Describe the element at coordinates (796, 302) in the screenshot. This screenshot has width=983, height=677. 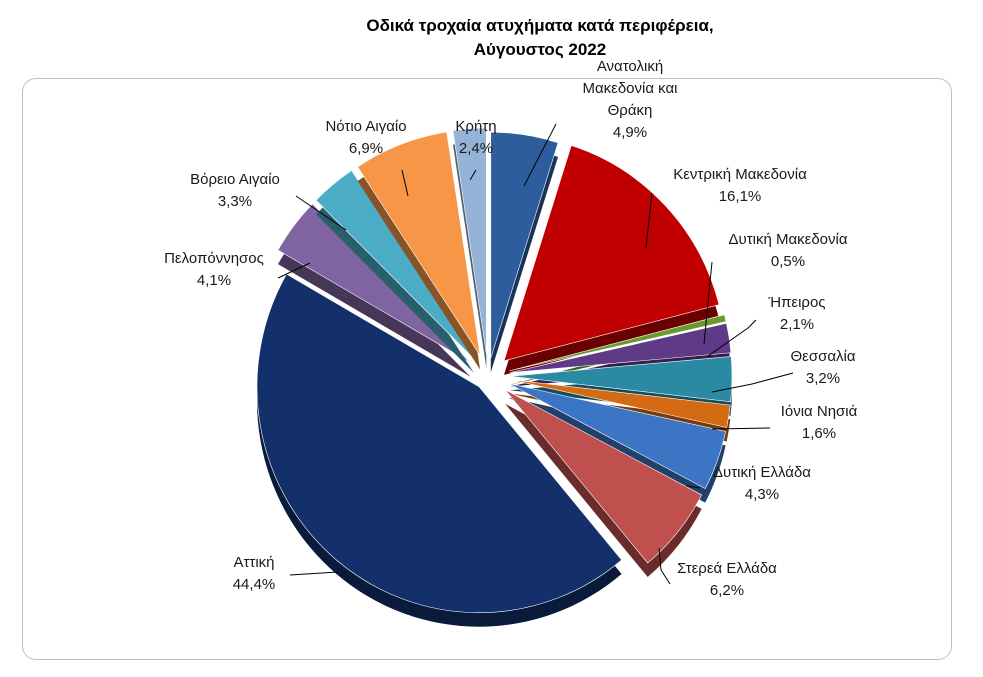
I see `slice-name-4: Ήπειρος` at that location.